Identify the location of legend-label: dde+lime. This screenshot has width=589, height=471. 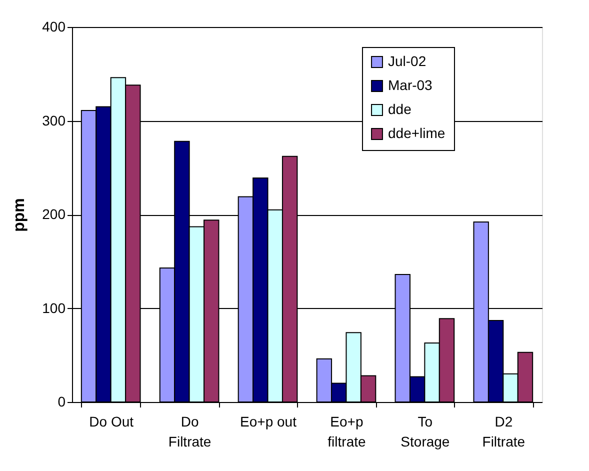
(417, 133).